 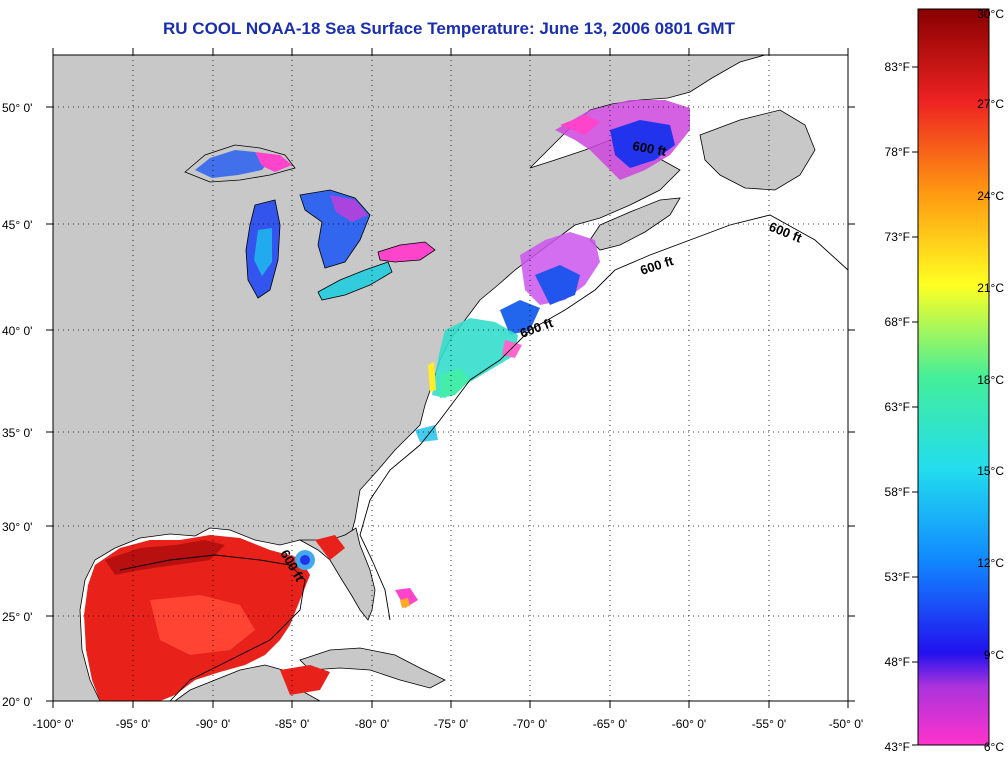 What do you see at coordinates (355, 281) in the screenshot?
I see `lake-erie-sst` at bounding box center [355, 281].